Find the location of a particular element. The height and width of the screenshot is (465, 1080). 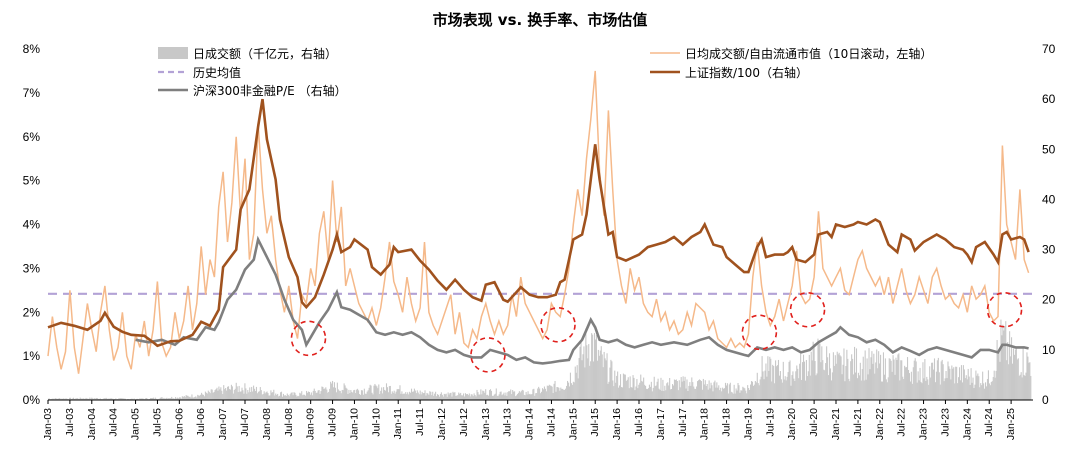

x-tick-label: Jan-06 is located at coordinates (179, 424).